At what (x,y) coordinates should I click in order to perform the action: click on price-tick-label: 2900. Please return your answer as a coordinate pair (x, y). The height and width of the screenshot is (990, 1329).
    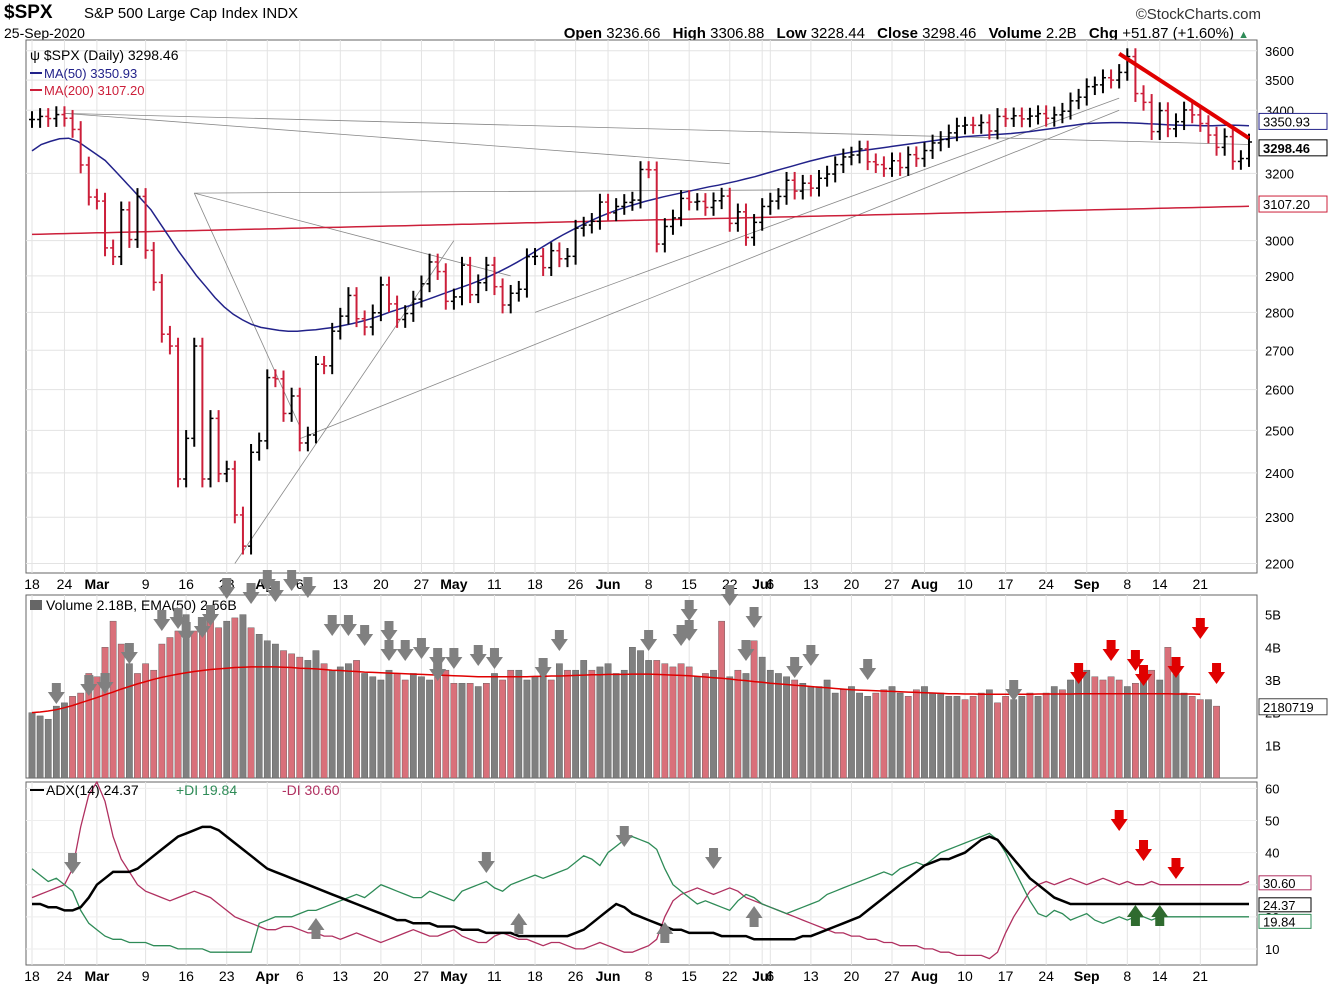
    Looking at the image, I should click on (1279, 276).